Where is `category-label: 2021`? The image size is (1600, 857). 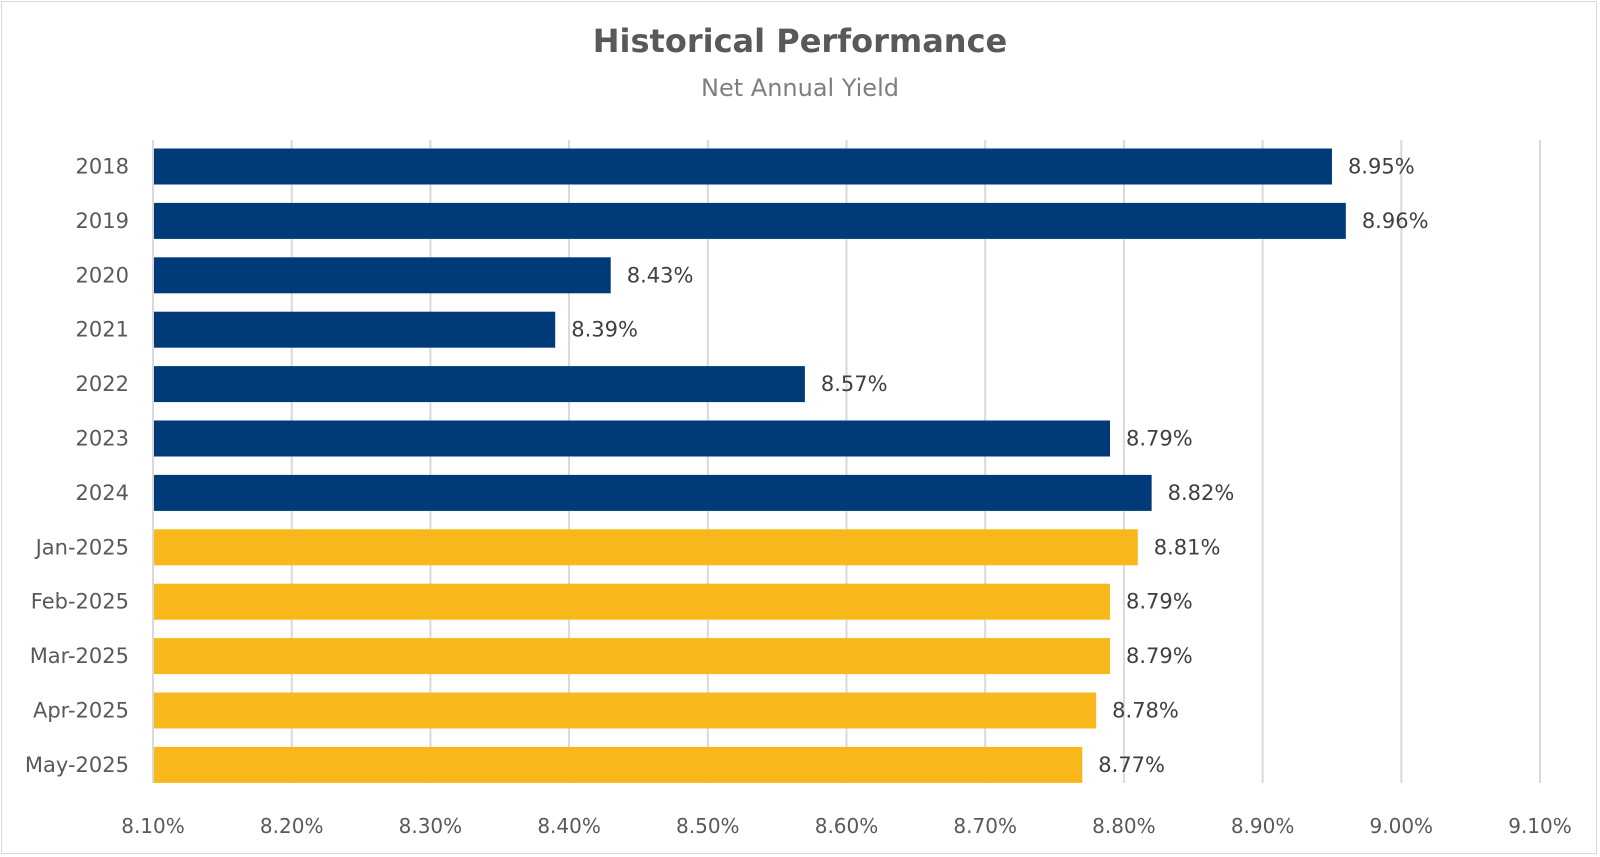 category-label: 2021 is located at coordinates (102, 330).